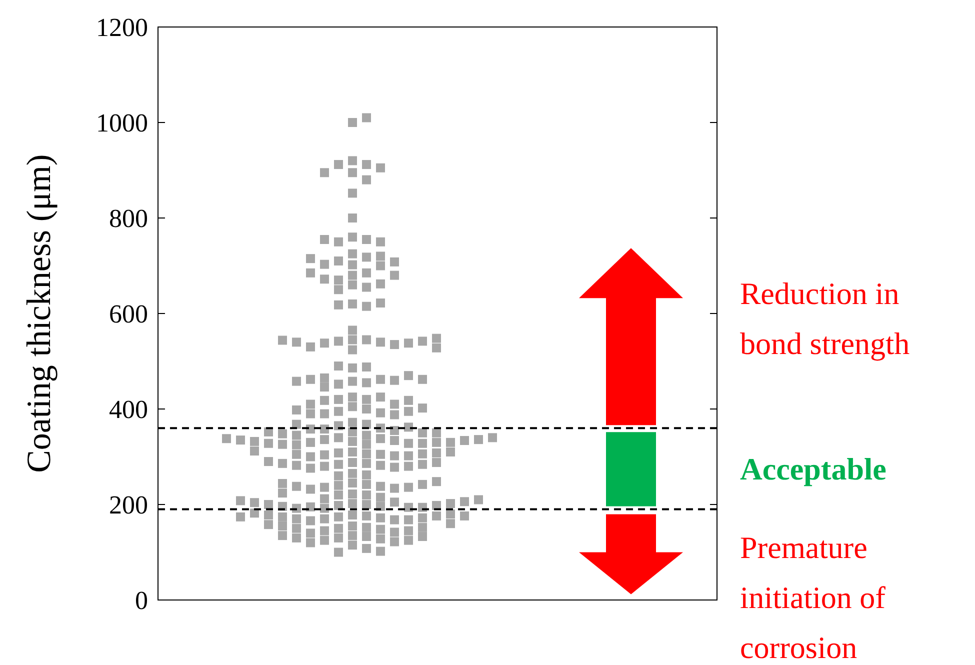  What do you see at coordinates (128, 314) in the screenshot?
I see `y-tick-label: 600` at bounding box center [128, 314].